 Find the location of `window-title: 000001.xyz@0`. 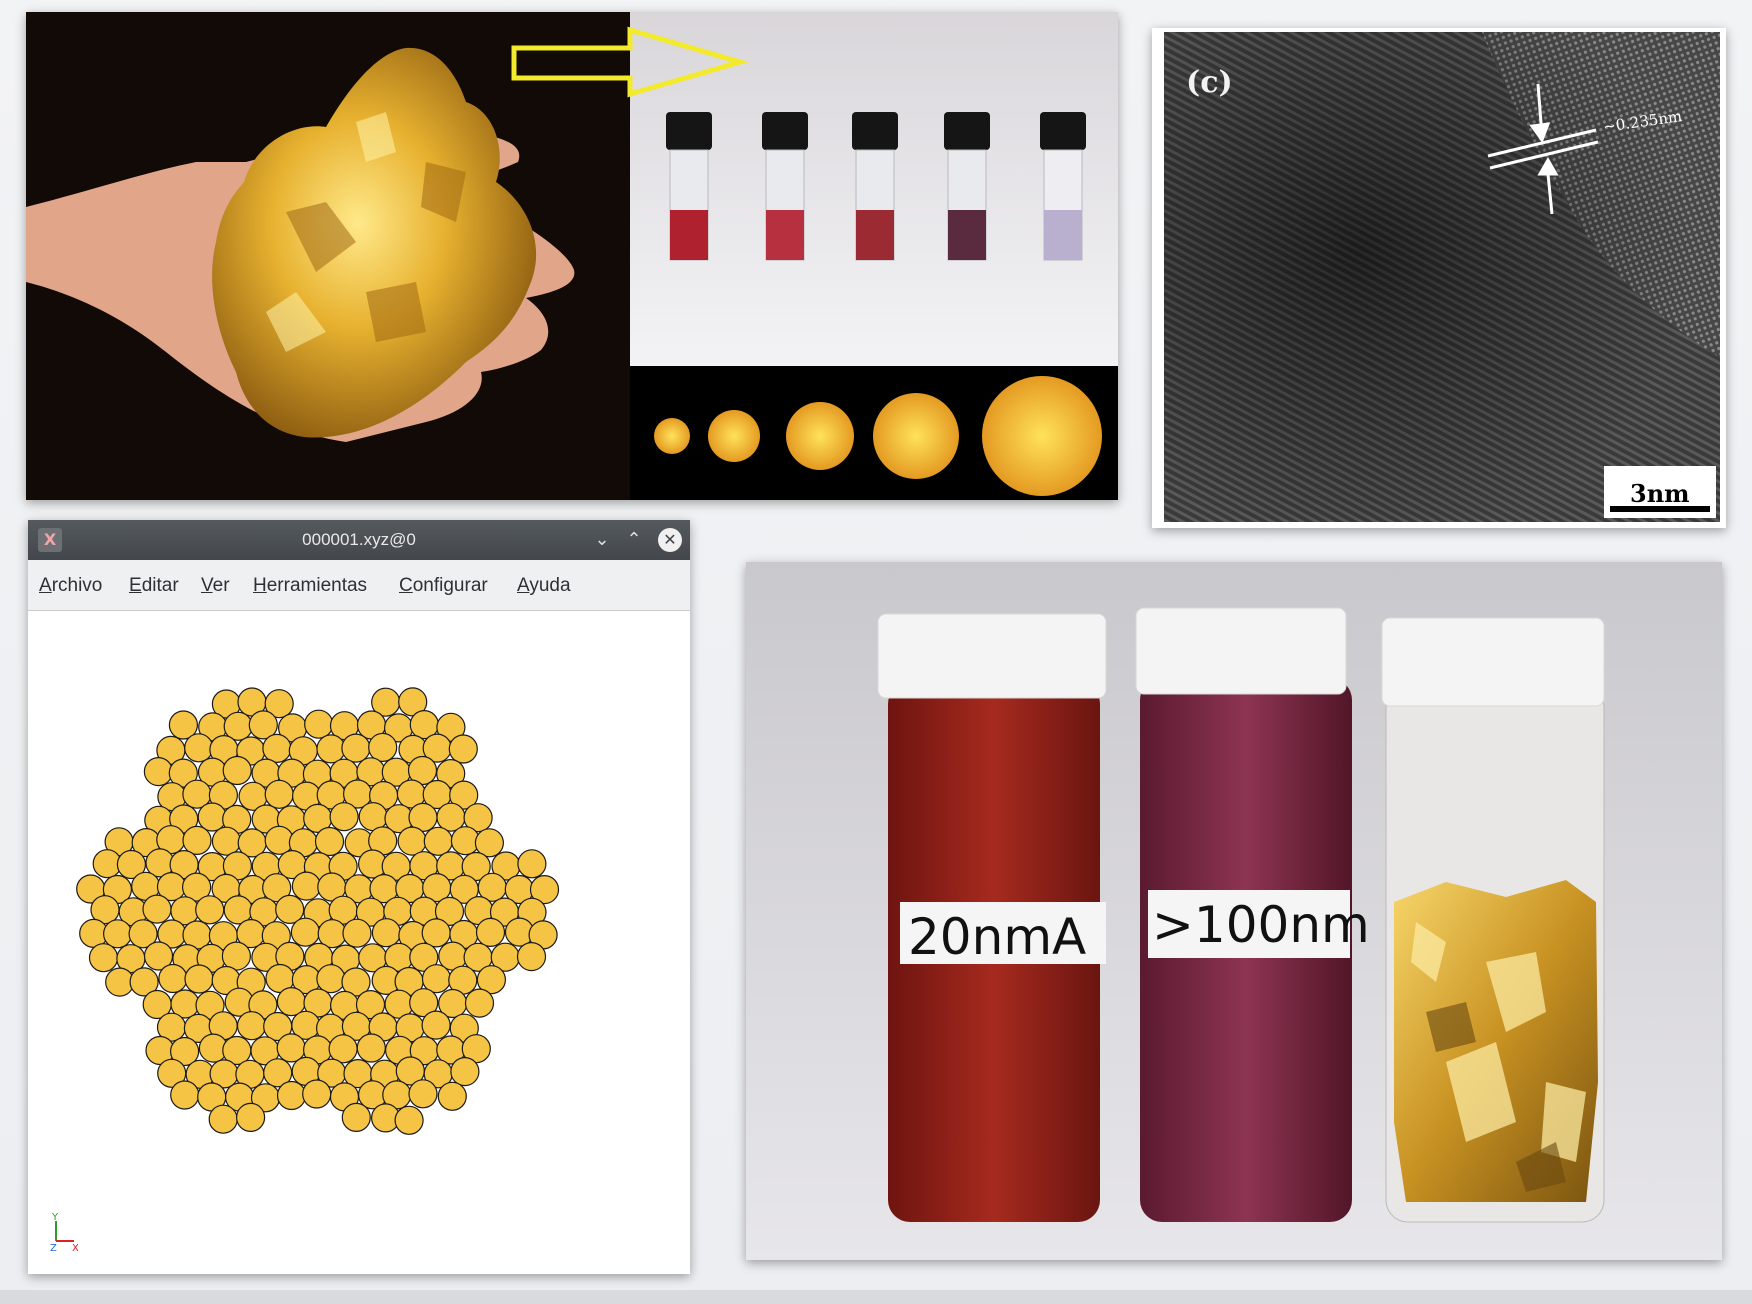

window-title: 000001.xyz@0 is located at coordinates (359, 539).